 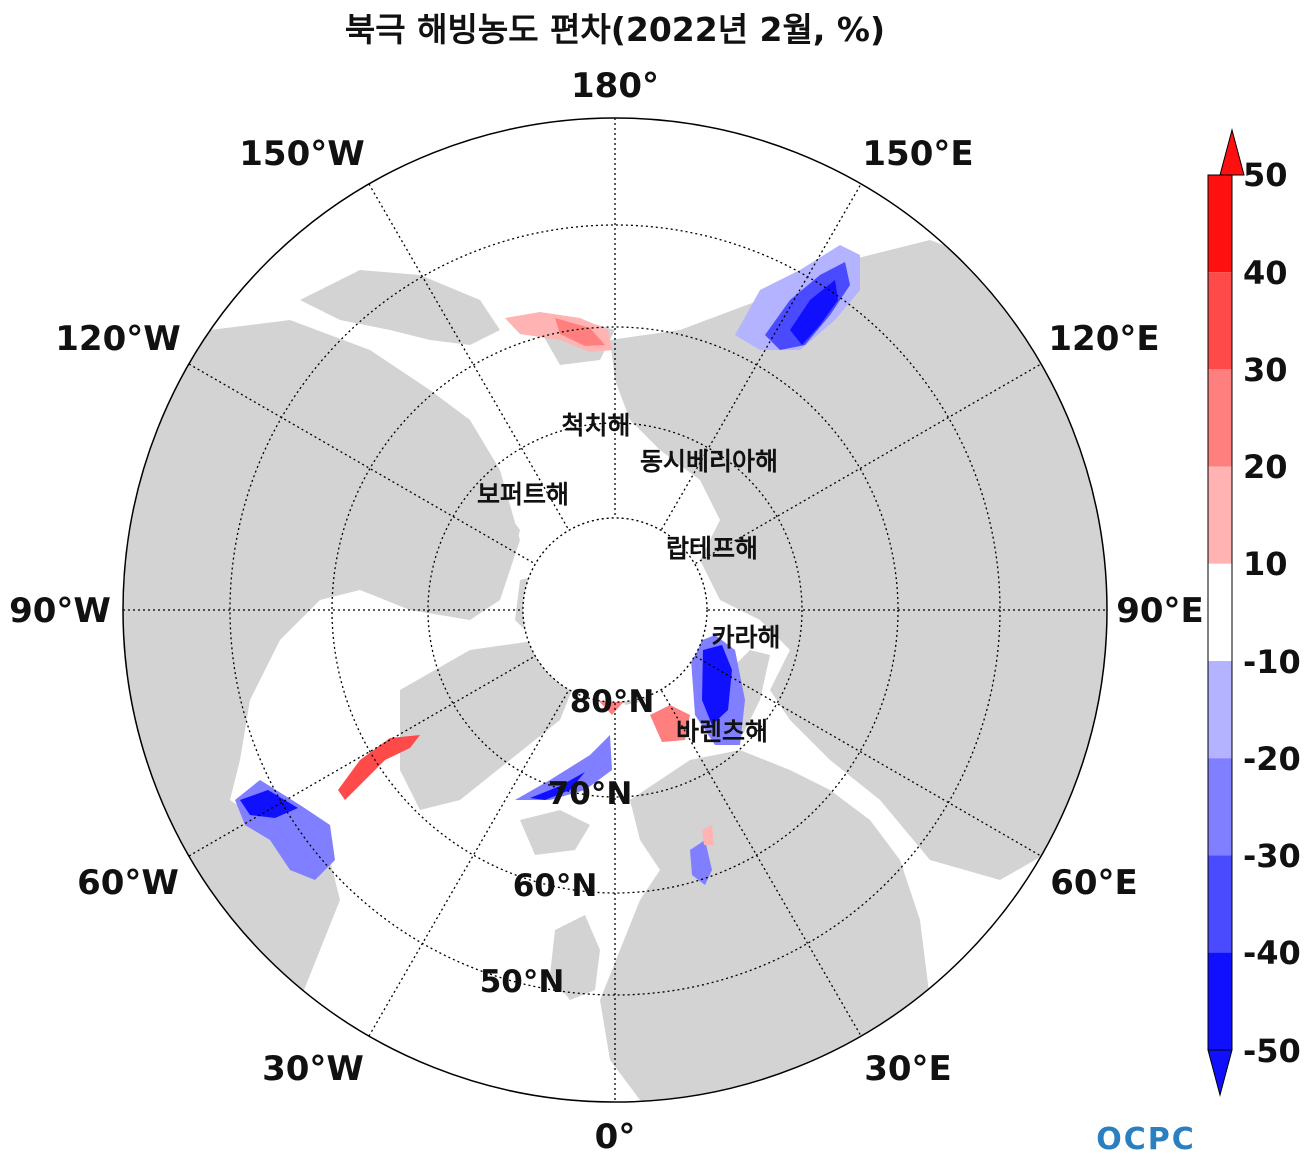 I want to click on colorbar-tick-label: -30, so click(x=1272, y=856).